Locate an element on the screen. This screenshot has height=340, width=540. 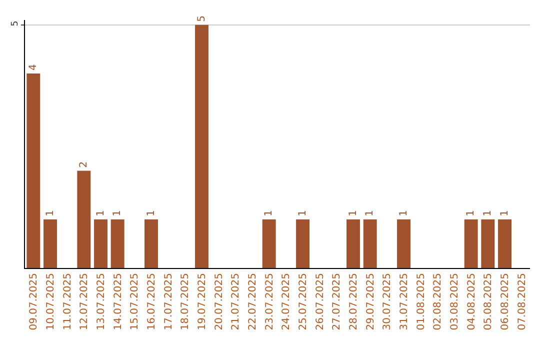
x-tick-label: 04.08.2025 is located at coordinates (472, 301).